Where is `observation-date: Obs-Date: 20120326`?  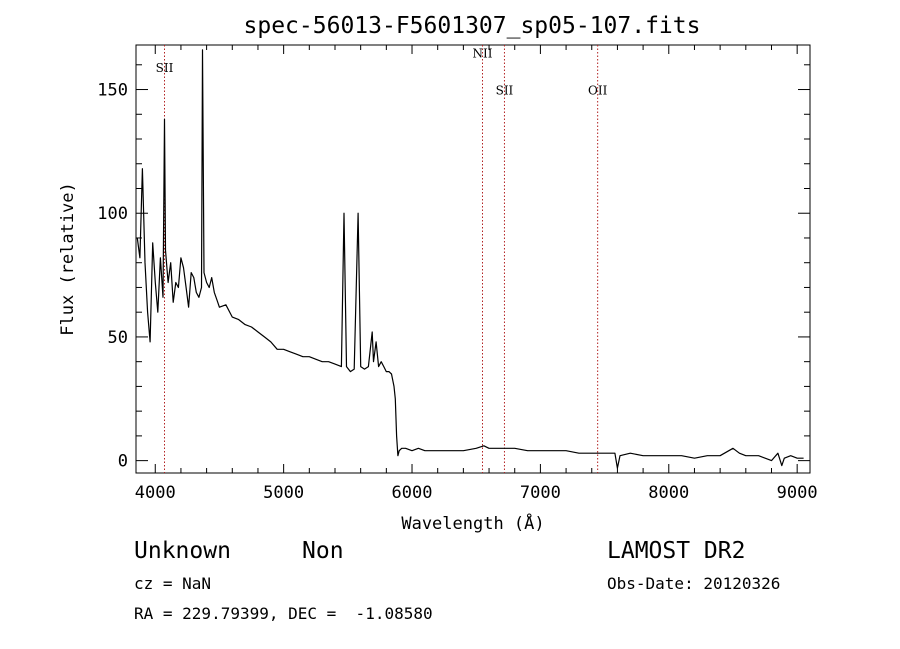
observation-date: Obs-Date: 20120326 is located at coordinates (694, 583).